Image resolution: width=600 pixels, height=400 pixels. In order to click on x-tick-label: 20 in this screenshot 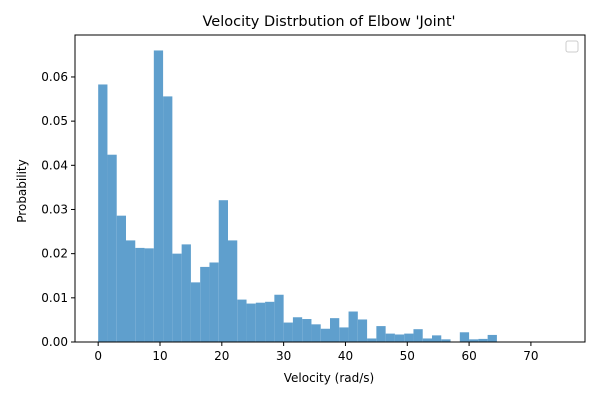, I will do `click(221, 356)`.